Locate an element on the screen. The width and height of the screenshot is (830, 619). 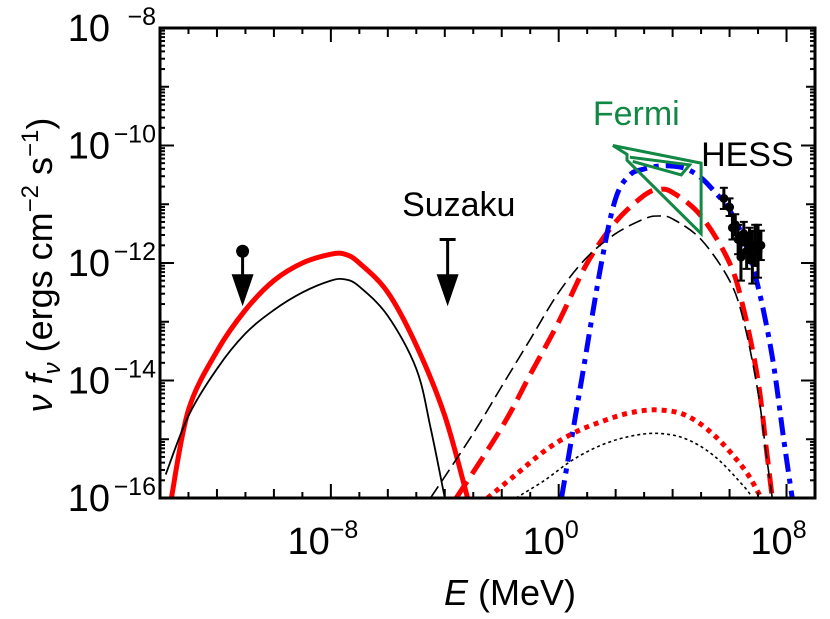
x-axis-label: E (MeV) is located at coordinates (510, 592).